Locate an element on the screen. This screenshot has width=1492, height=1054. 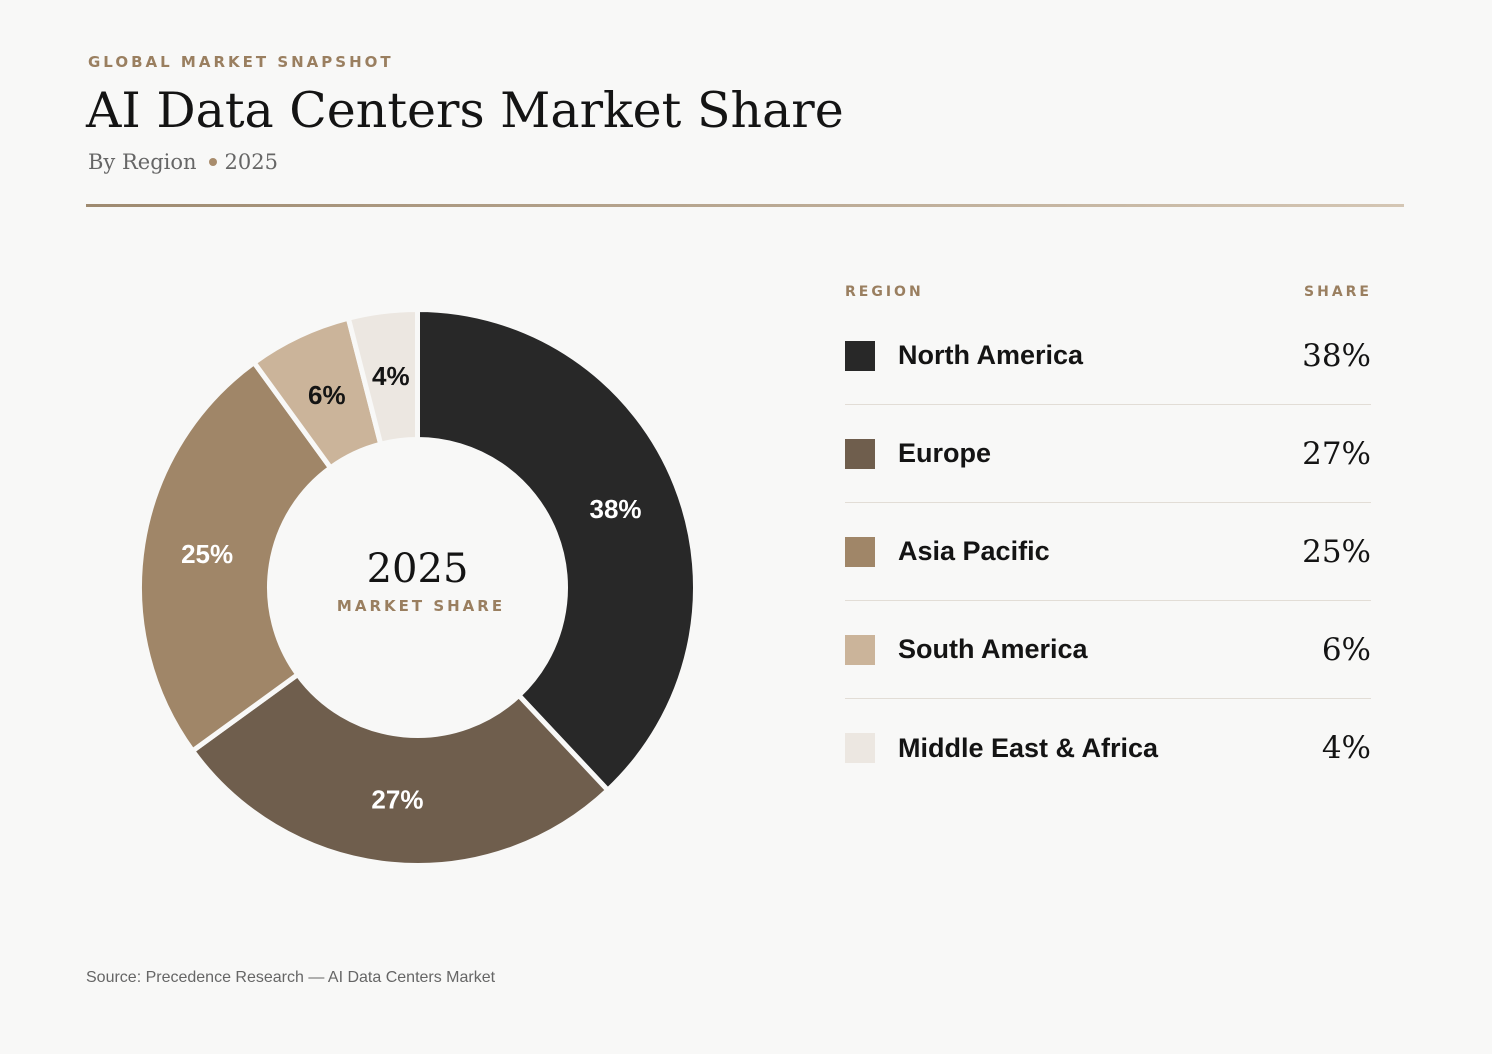
legend-region-share: 25% is located at coordinates (1336, 551).